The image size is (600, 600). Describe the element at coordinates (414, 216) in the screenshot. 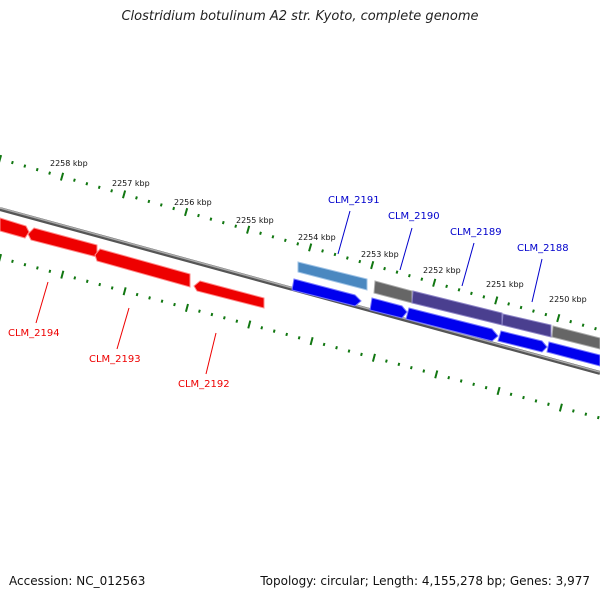

I see `gene-label-clm-2190: CLM_2190` at that location.